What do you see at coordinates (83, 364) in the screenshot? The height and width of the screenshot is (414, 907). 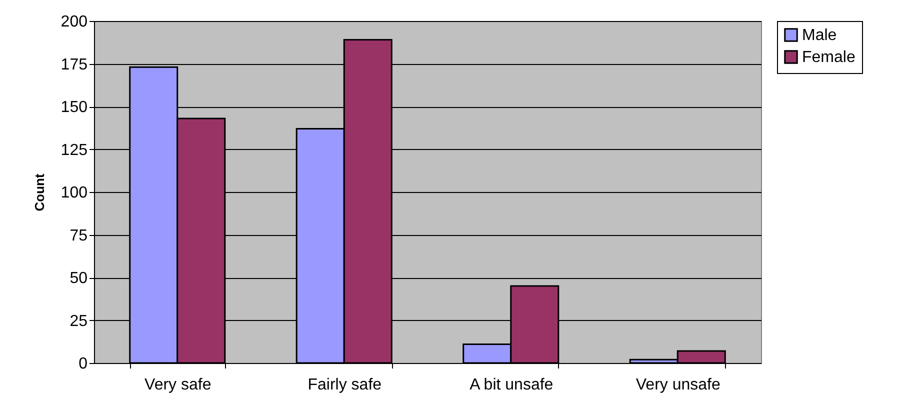 I see `y-tick-label: 0` at bounding box center [83, 364].